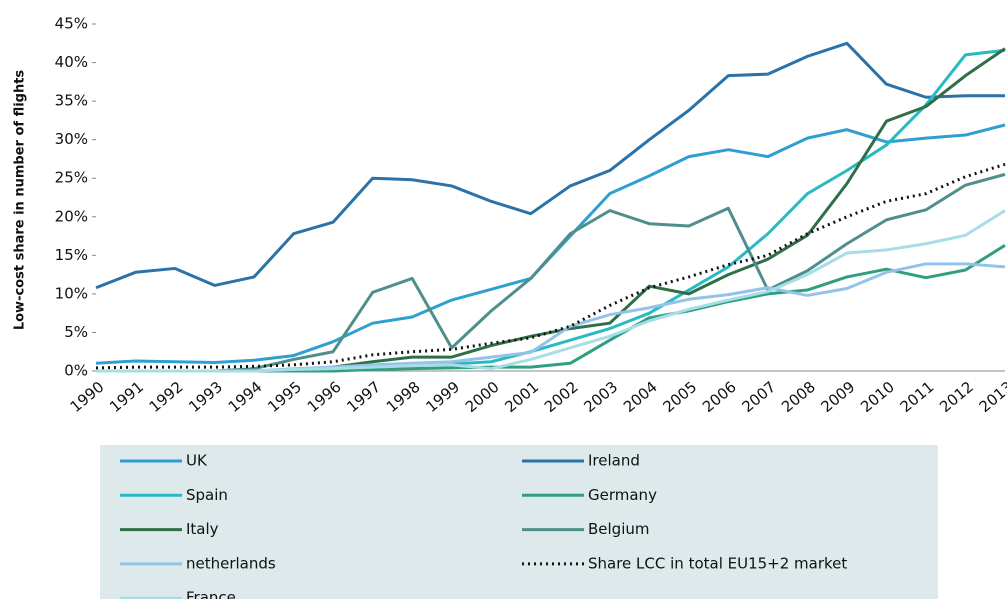 The height and width of the screenshot is (599, 1007). Describe the element at coordinates (166, 397) in the screenshot. I see `x-tick-label: 1992` at that location.